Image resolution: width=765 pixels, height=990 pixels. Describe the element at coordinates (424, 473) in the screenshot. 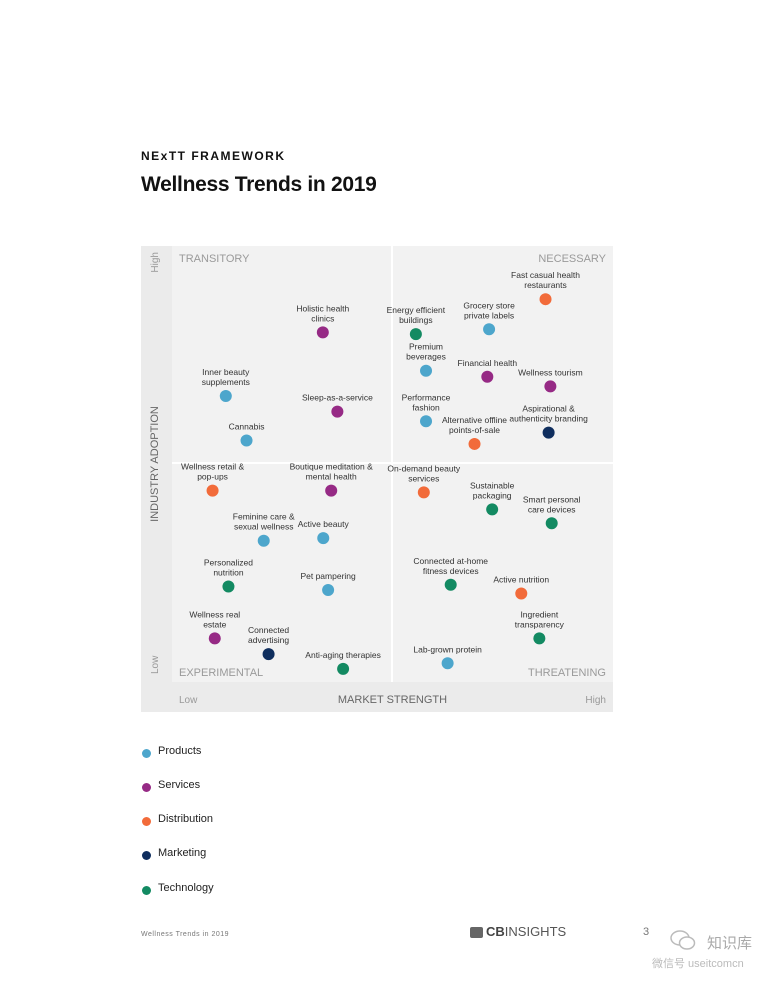

I see `data-label: On-demand beauty services` at that location.